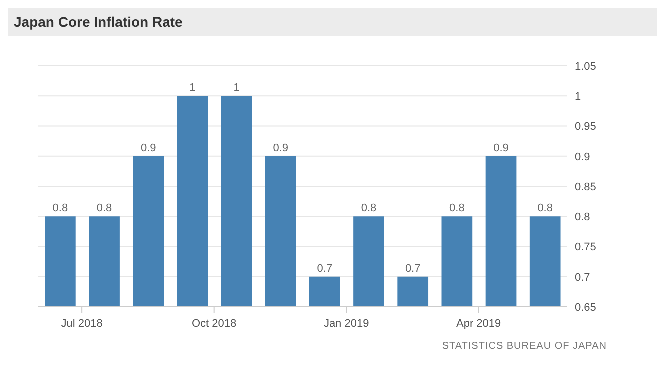 The image size is (665, 365). I want to click on y-tick-label: 0.8, so click(582, 218).